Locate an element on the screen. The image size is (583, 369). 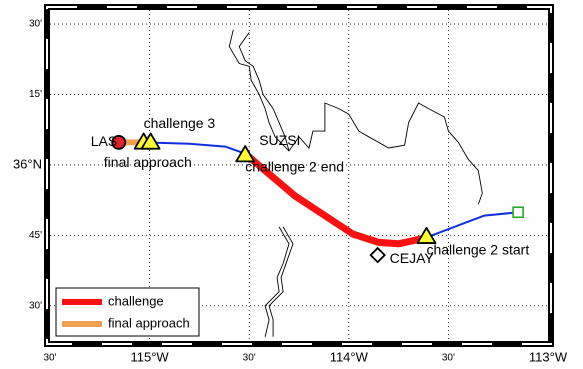
x-tick-label-3: 114°W is located at coordinates (349, 356).